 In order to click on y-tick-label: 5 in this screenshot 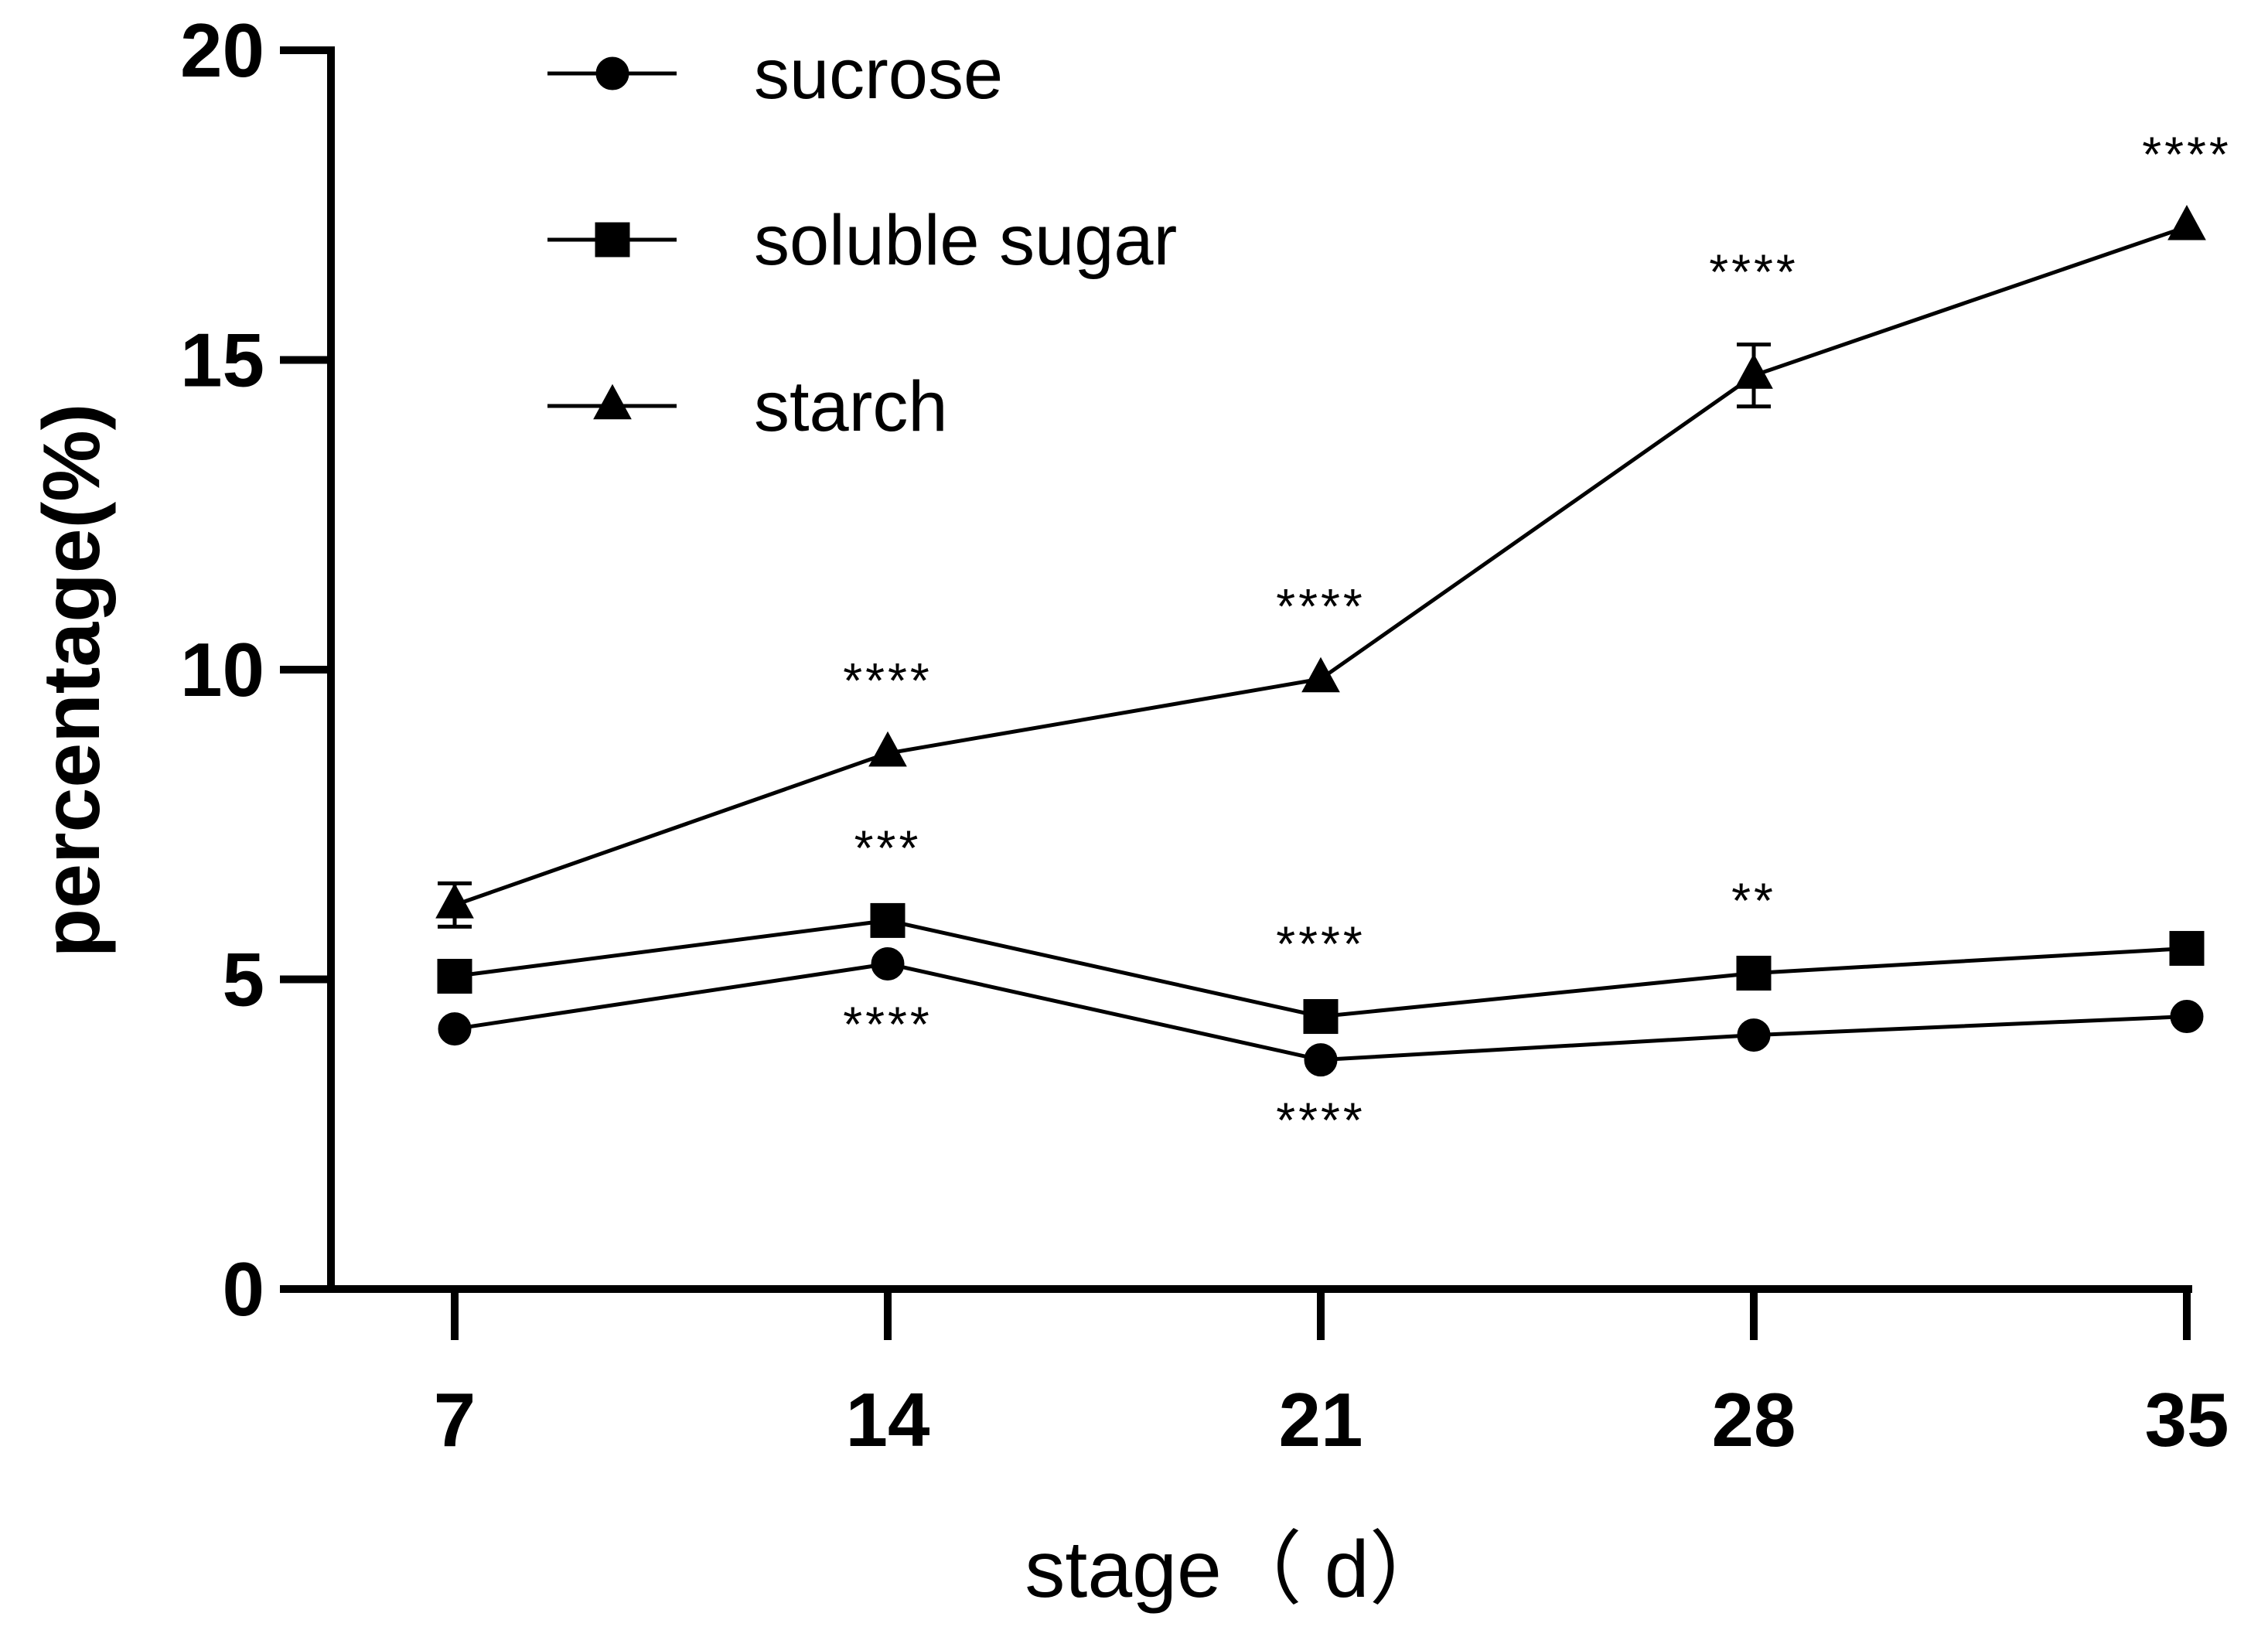, I will do `click(243, 979)`.